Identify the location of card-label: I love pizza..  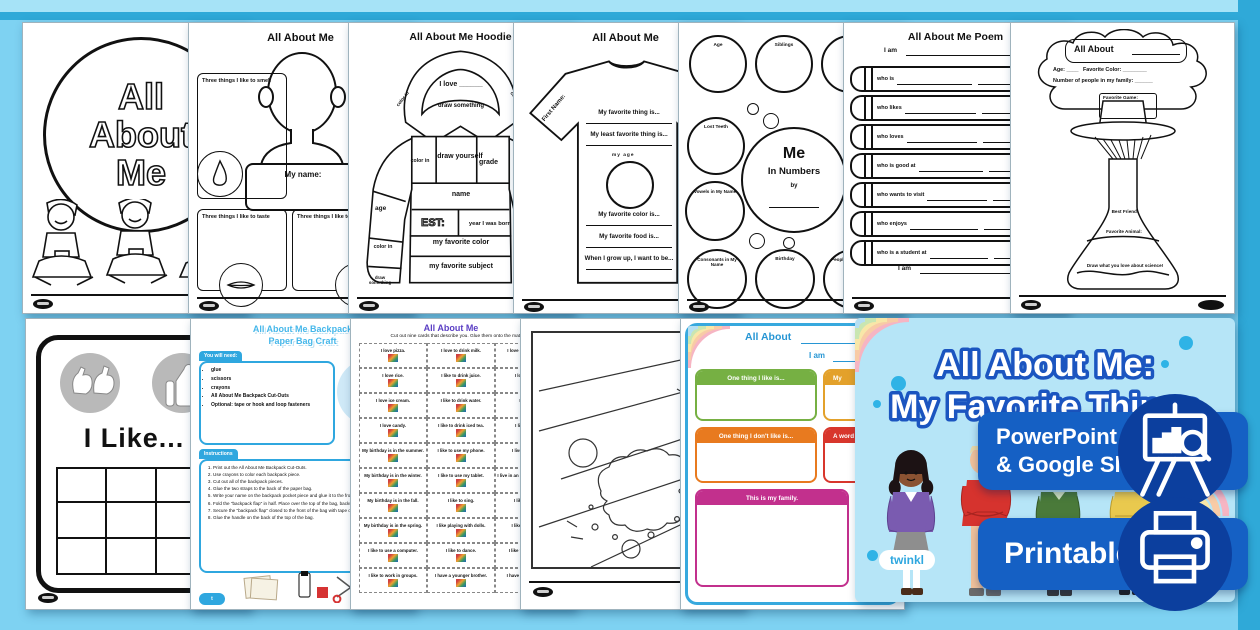
(393, 350).